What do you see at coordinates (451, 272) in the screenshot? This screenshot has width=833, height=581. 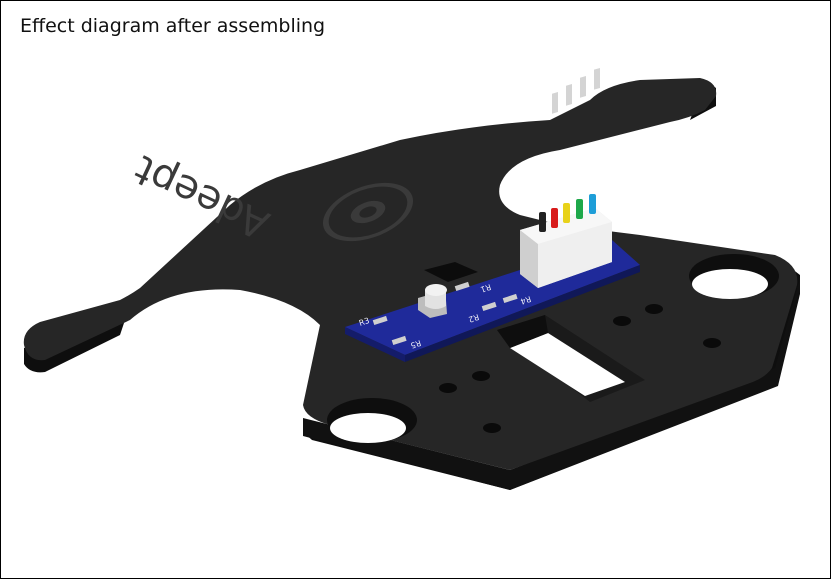 I see `plate-square-hole` at bounding box center [451, 272].